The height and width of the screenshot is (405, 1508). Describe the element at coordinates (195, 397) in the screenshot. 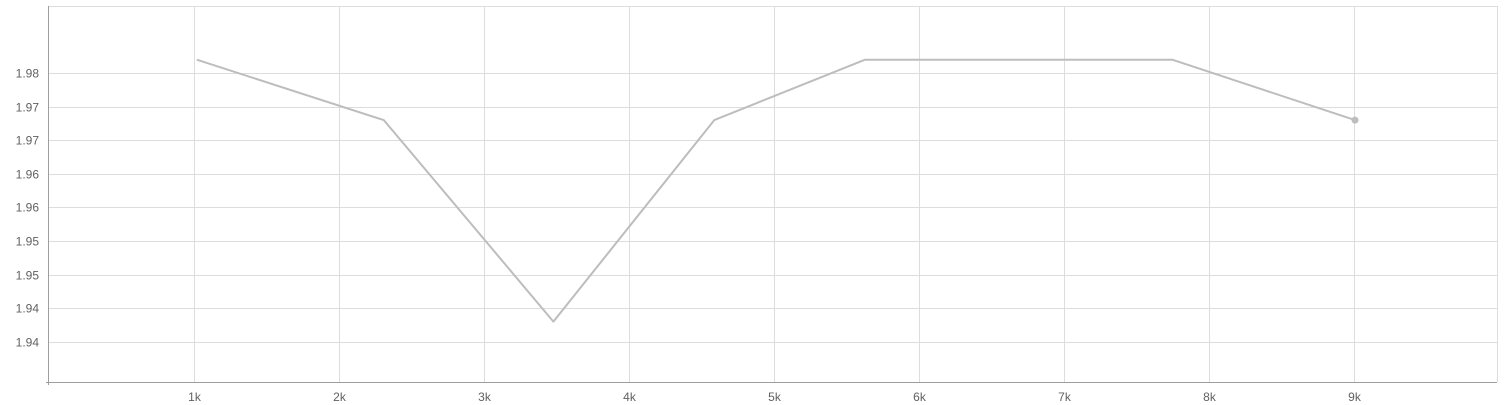

I see `x-tick-label: 1k` at that location.